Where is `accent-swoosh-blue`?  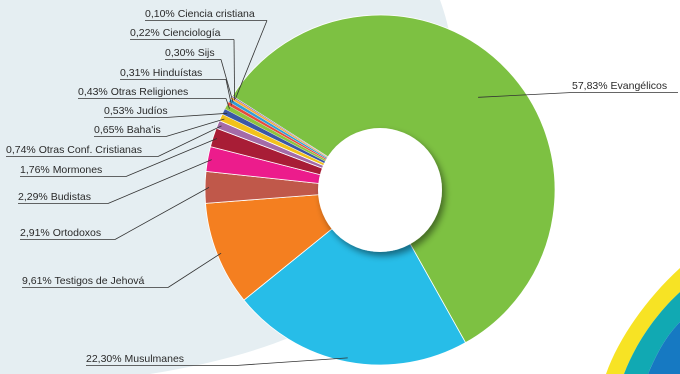 accent-swoosh-blue is located at coordinates (664, 348).